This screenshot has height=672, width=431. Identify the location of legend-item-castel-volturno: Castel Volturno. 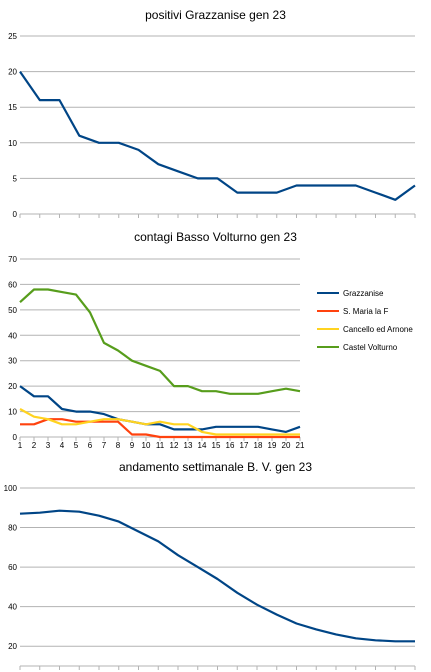
(365, 347).